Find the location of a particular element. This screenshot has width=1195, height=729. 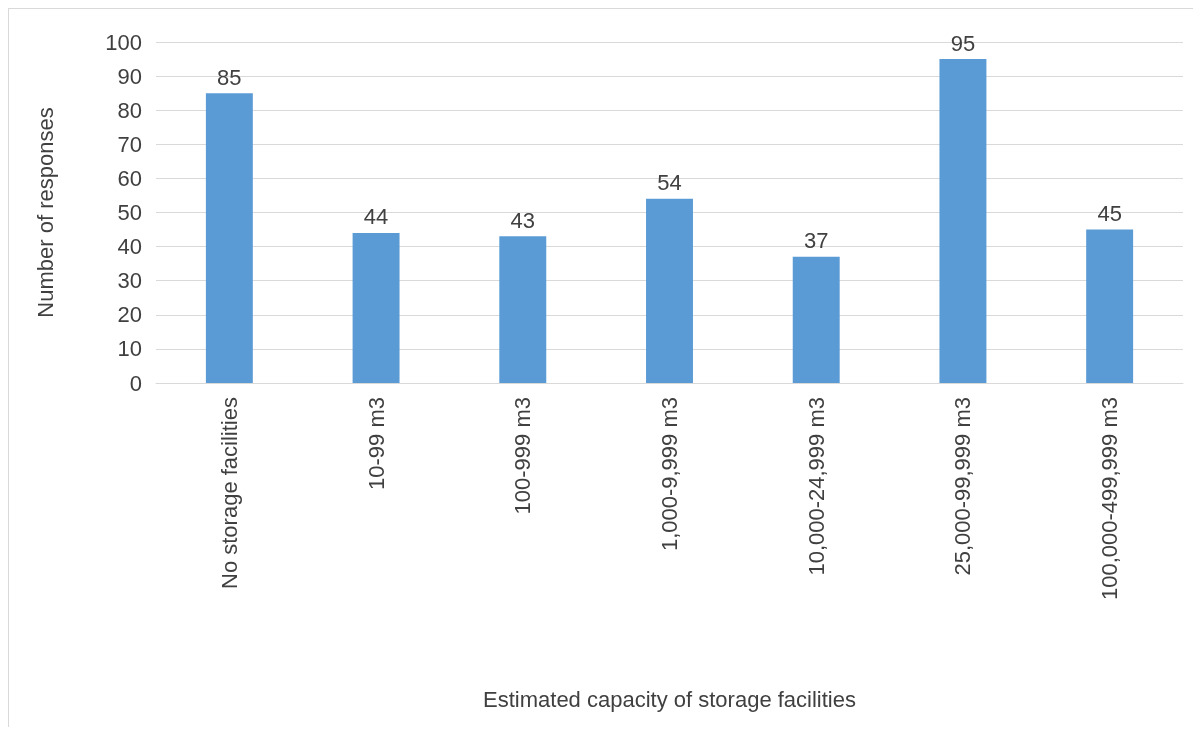

y-tick-label: 90 is located at coordinates (129, 76).